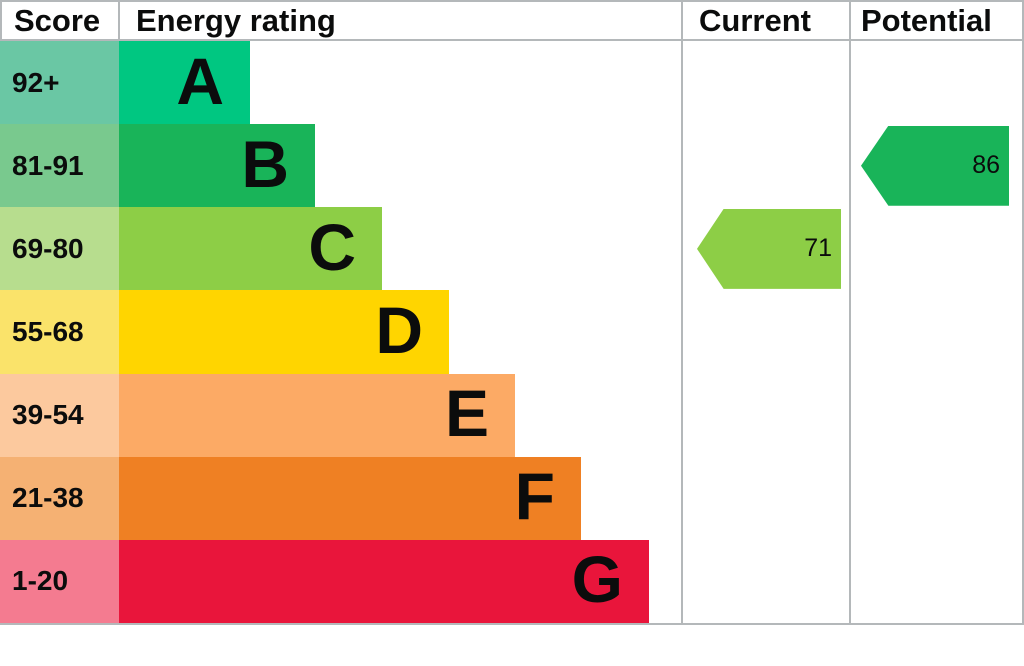 This screenshot has height=666, width=1024. I want to click on bottom-border, so click(512, 624).